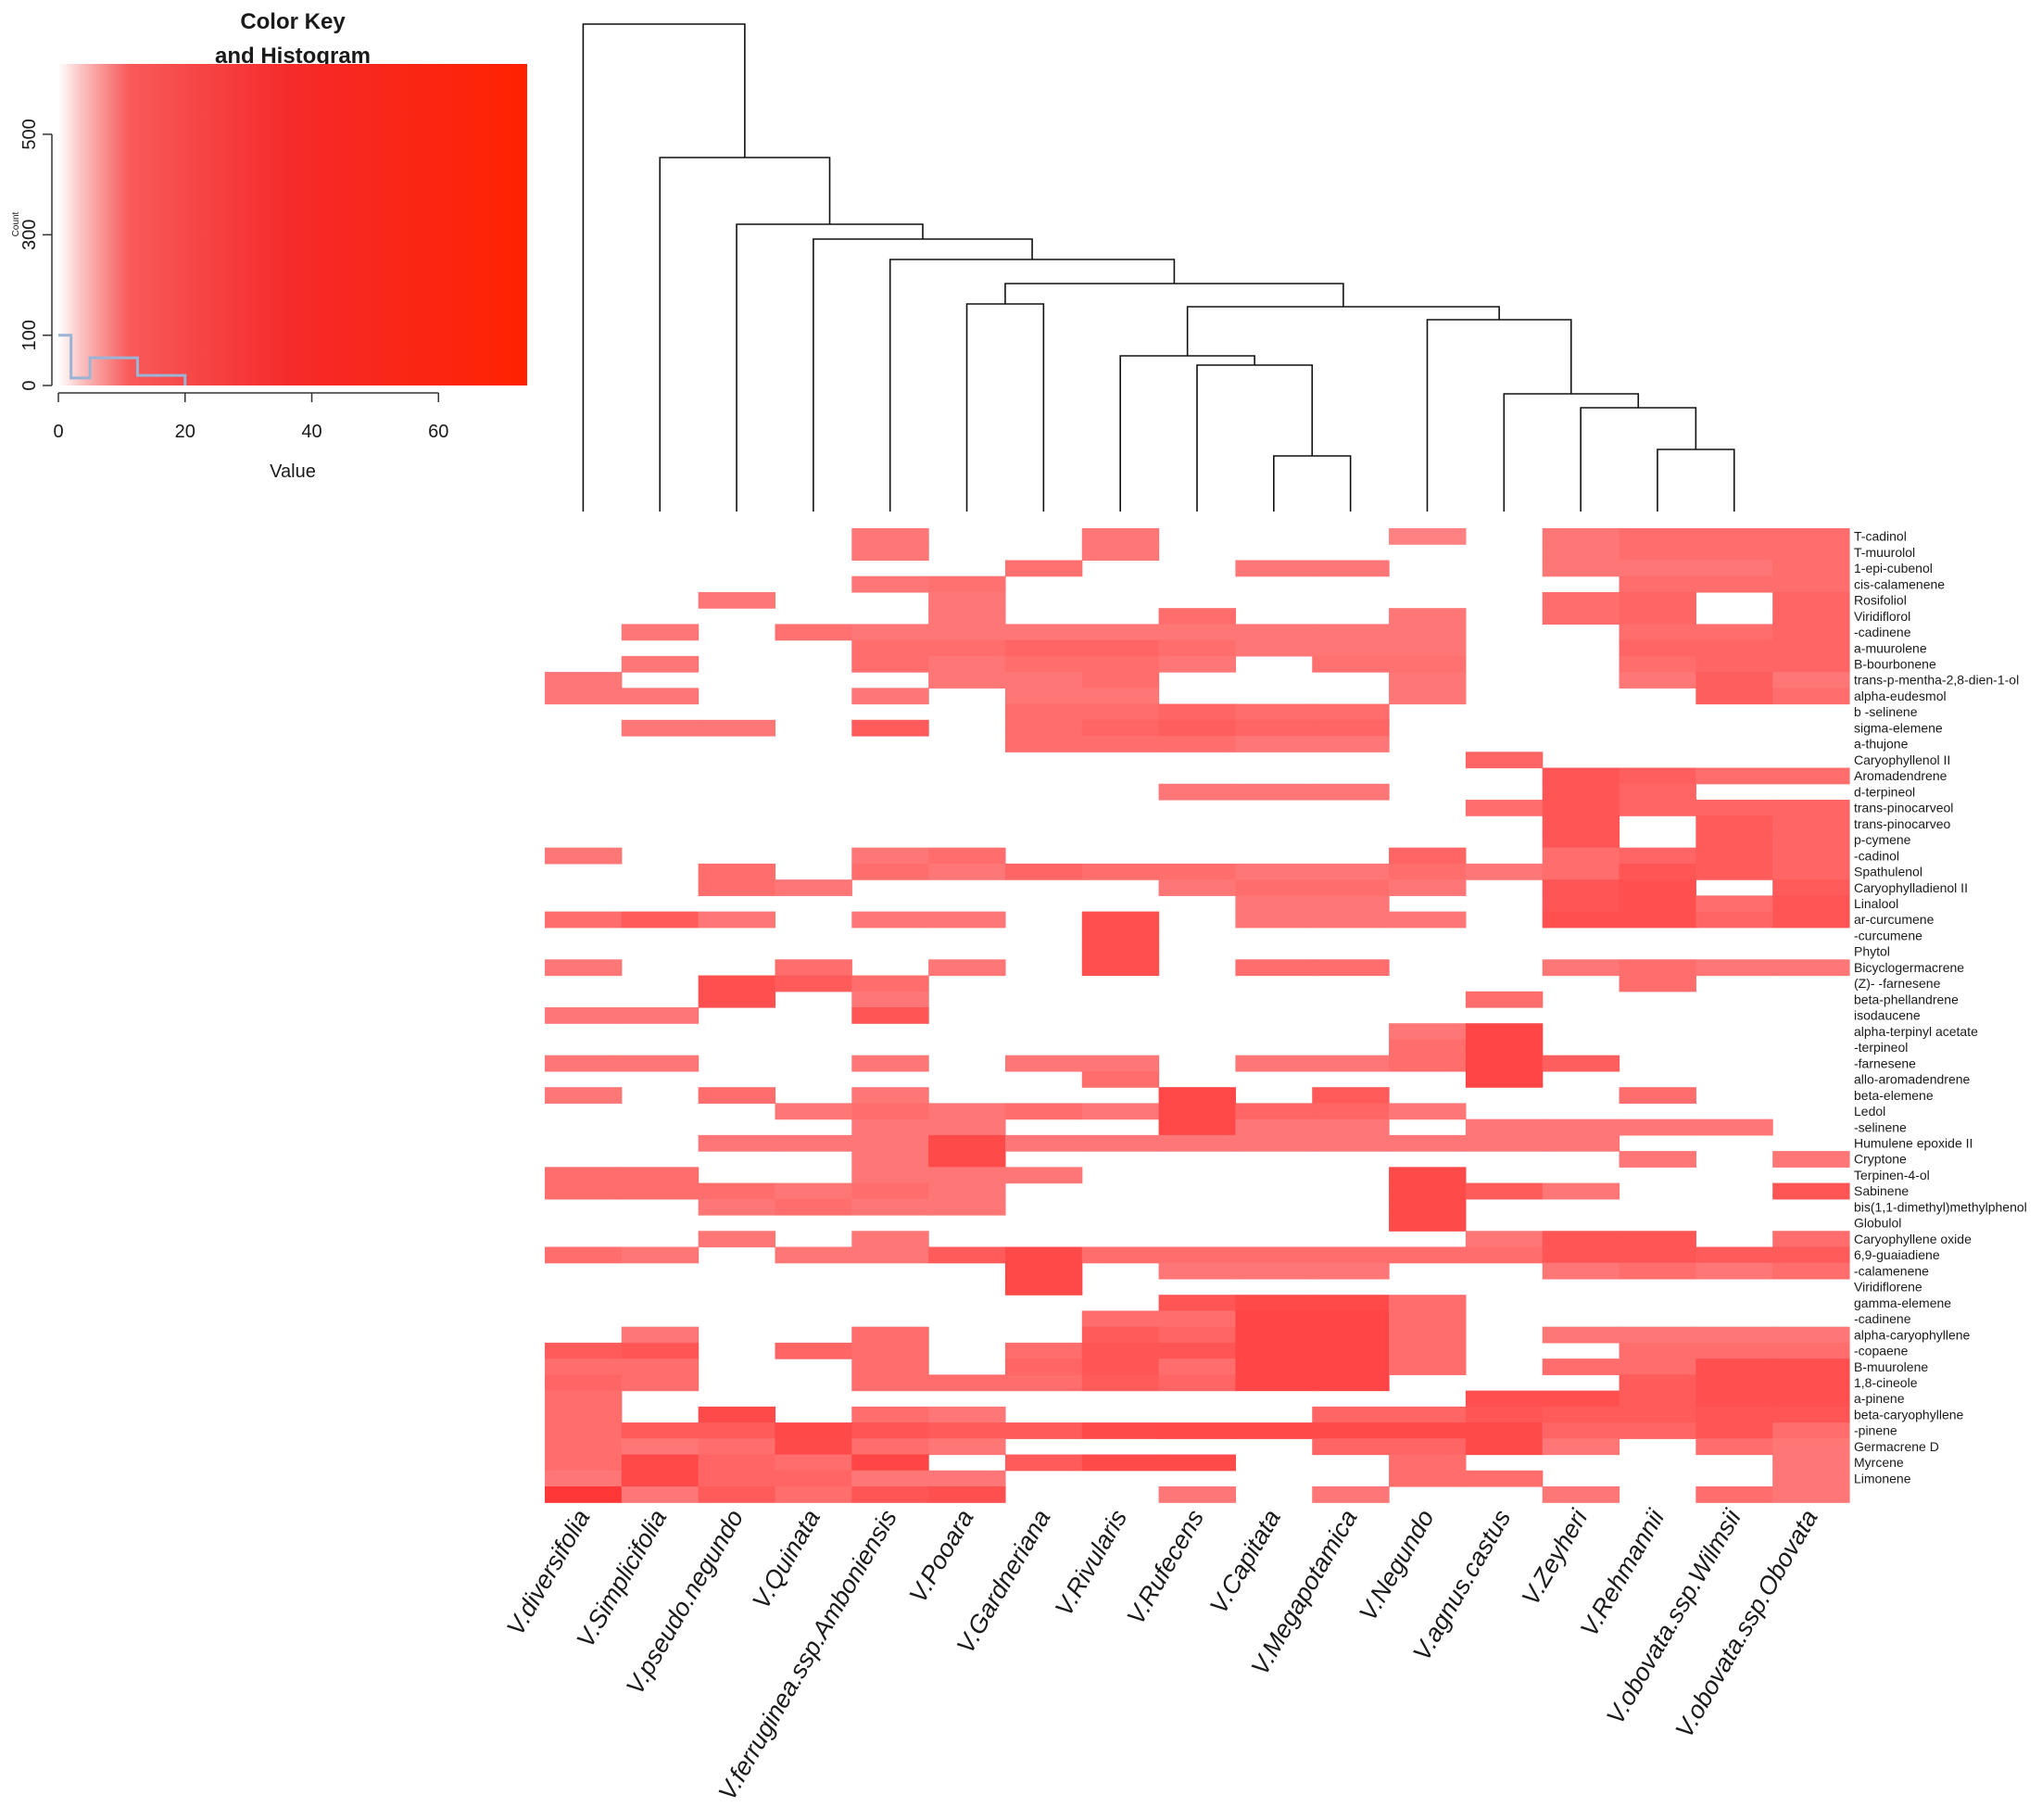  Describe the element at coordinates (29, 335) in the screenshot. I see `y-tick-label: 100` at that location.